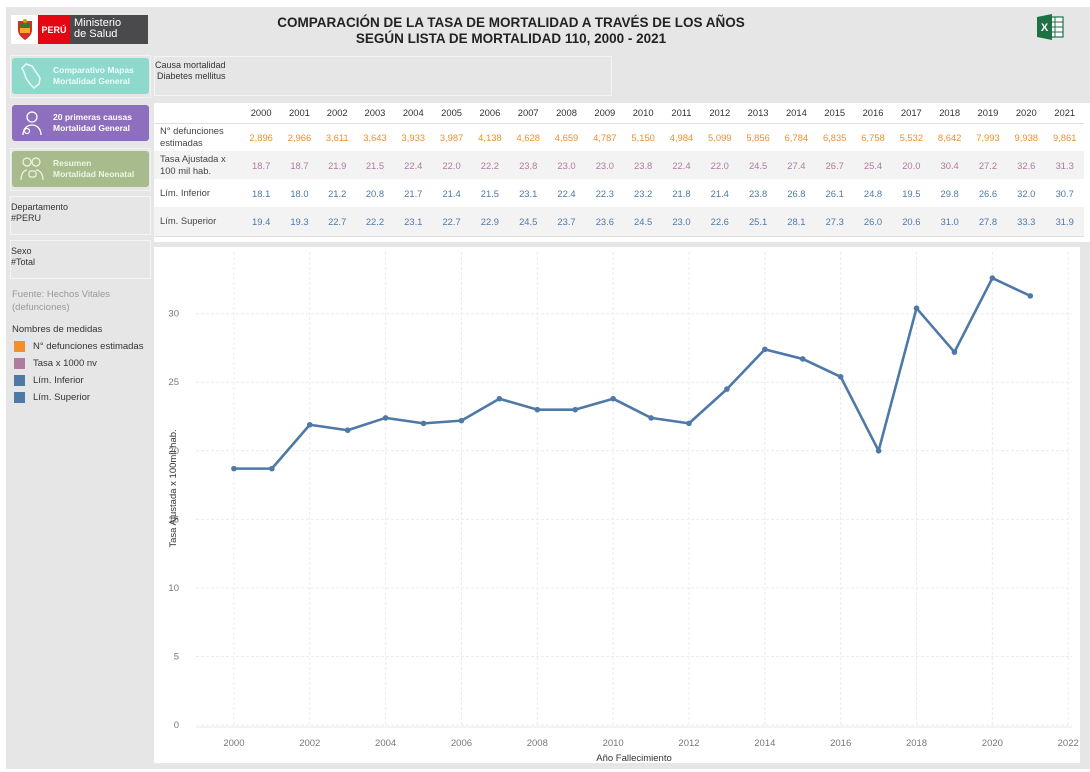  I want to click on excel-icon: X, so click(1050, 27).